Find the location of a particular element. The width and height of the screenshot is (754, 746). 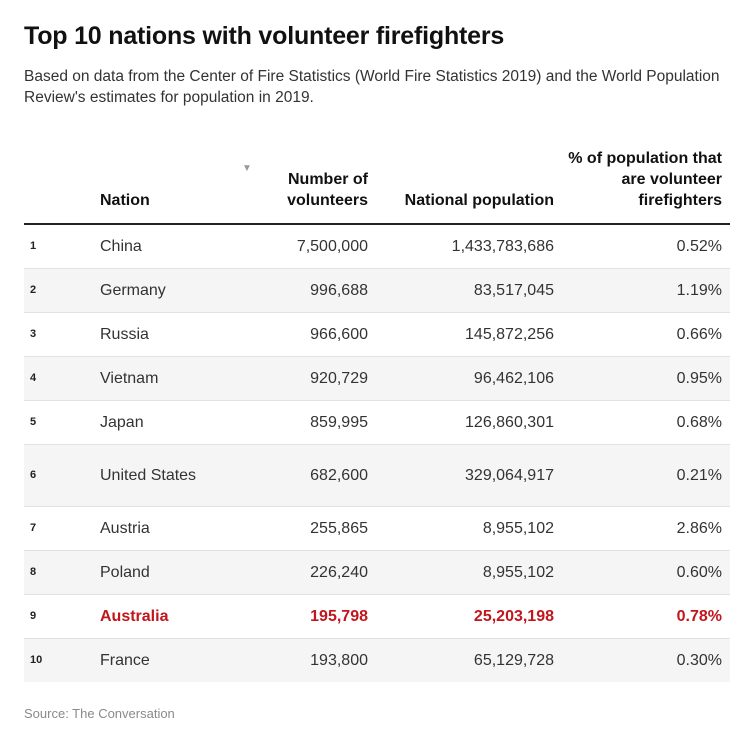

table-row: 1 China 7,500,000 1,433,783,686 0.52% is located at coordinates (377, 246).